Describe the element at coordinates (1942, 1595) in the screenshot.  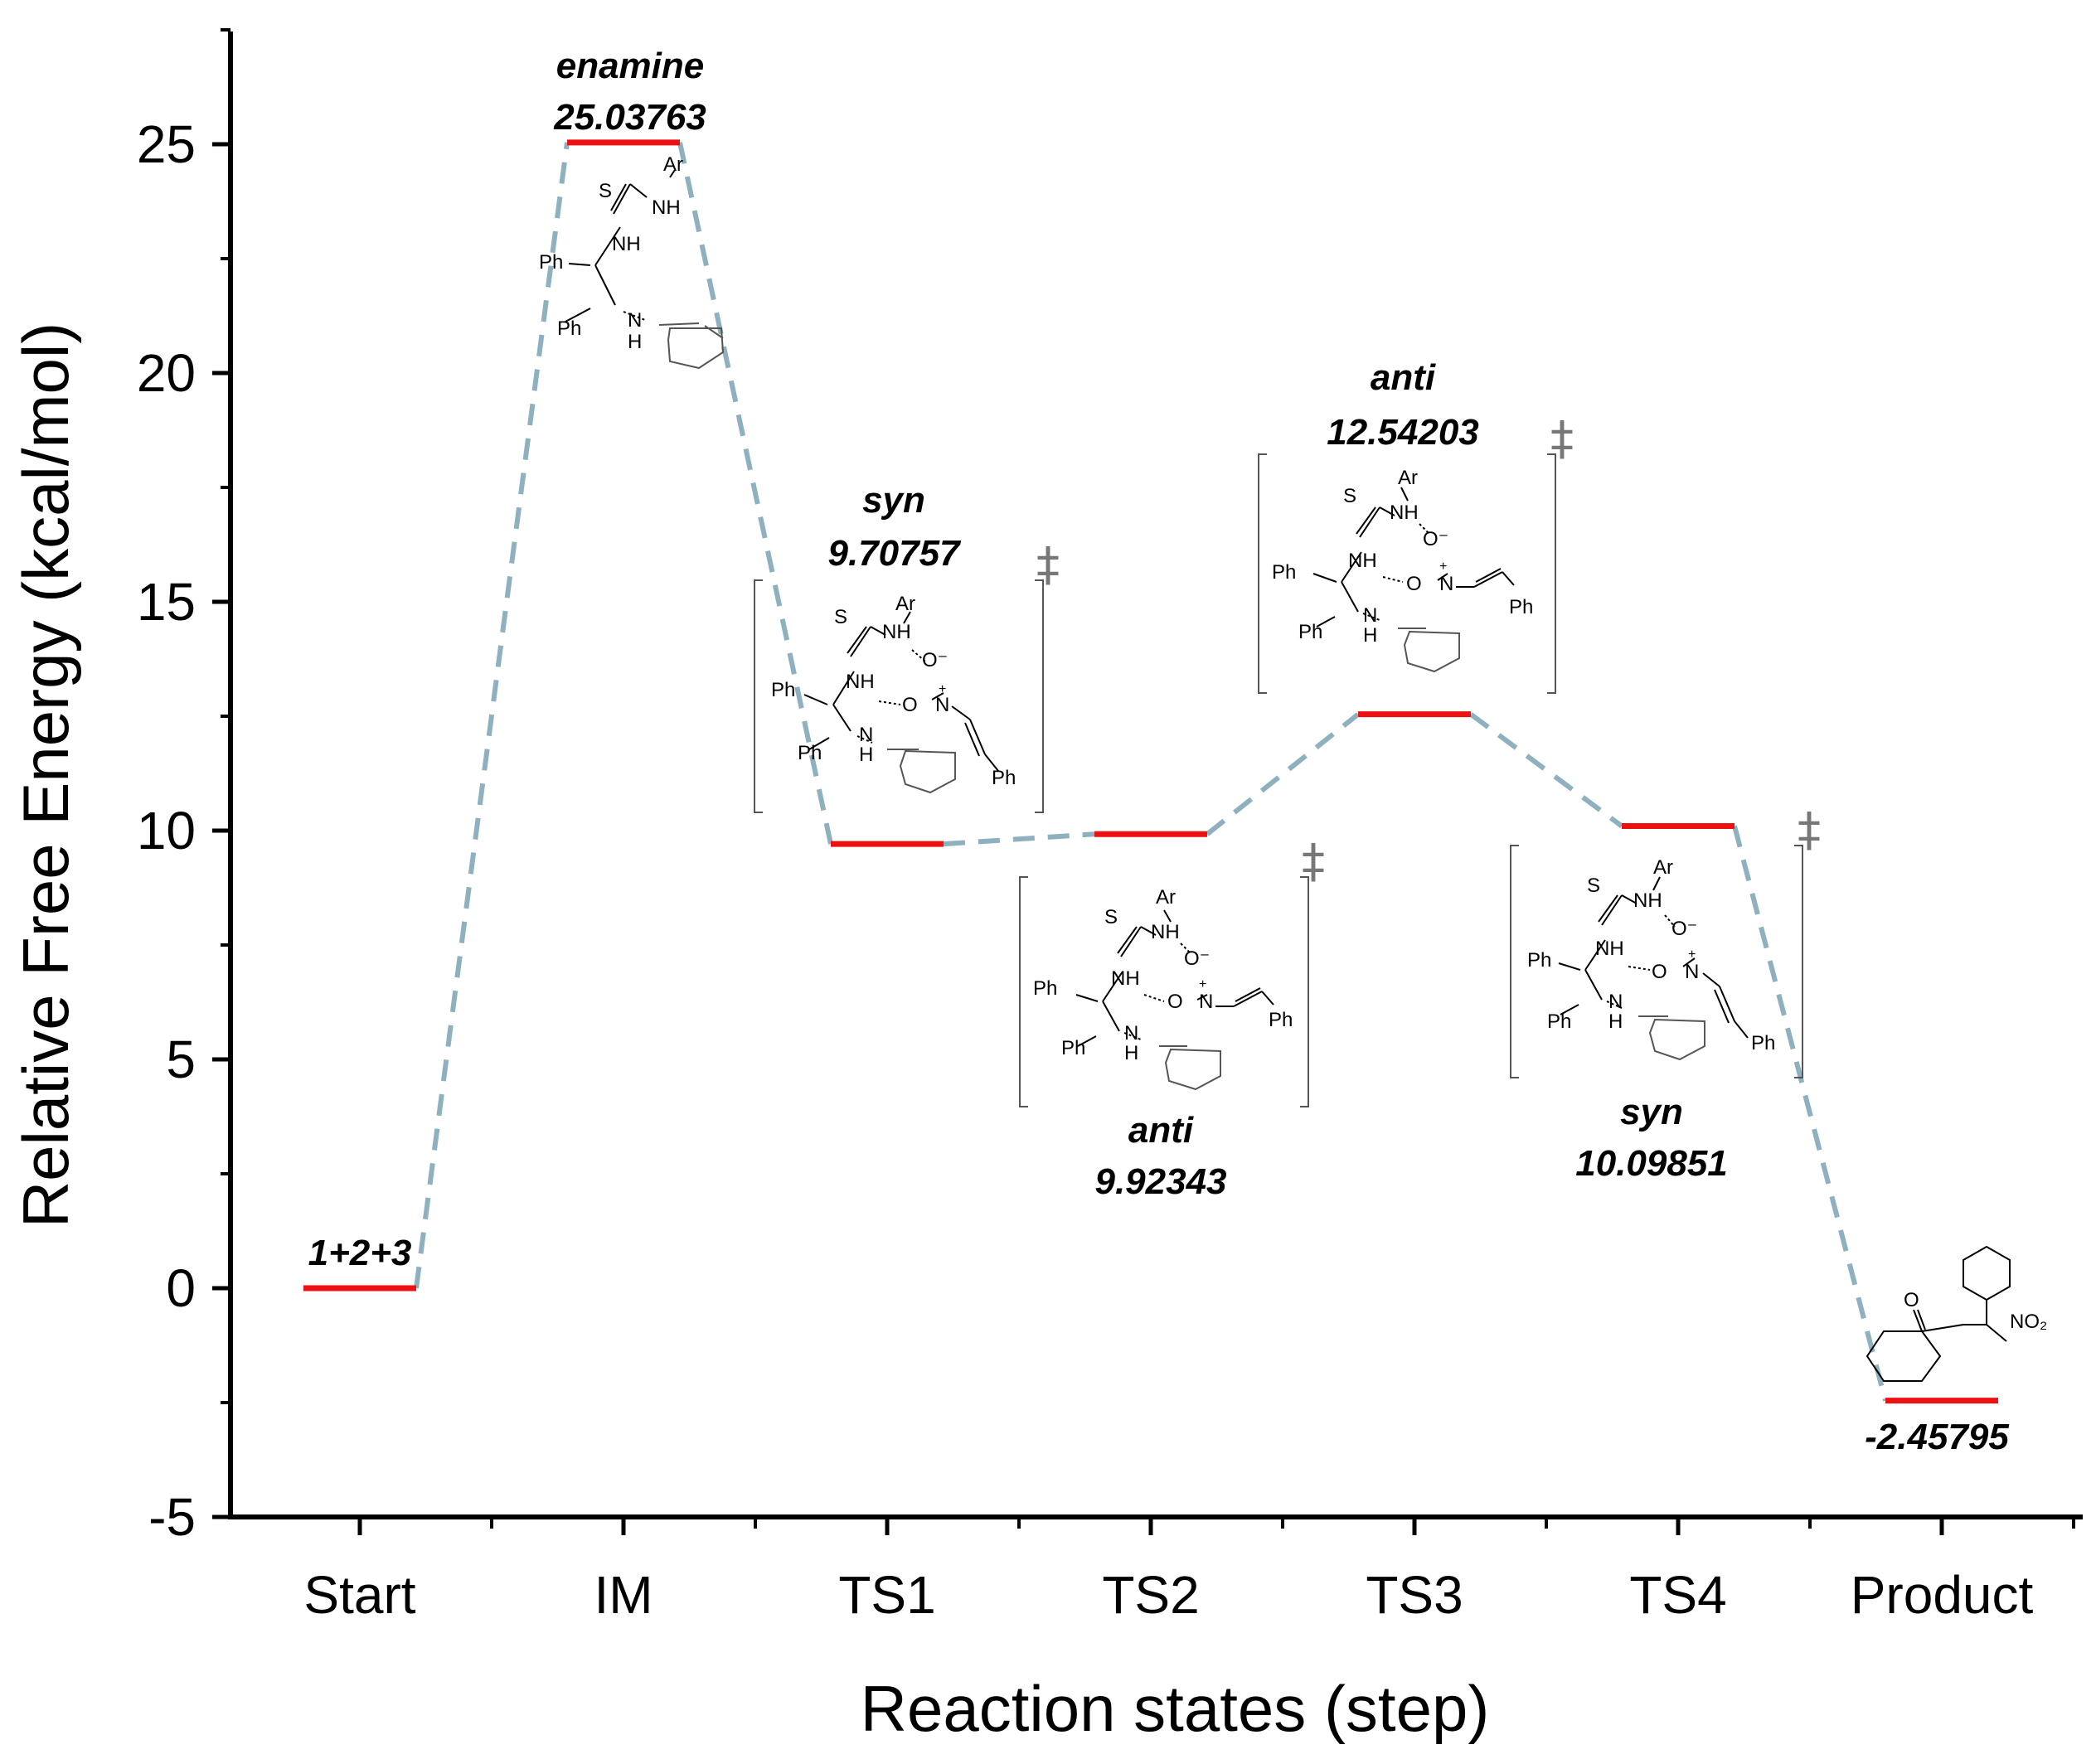
I see `x-tick-label-product: Product` at that location.